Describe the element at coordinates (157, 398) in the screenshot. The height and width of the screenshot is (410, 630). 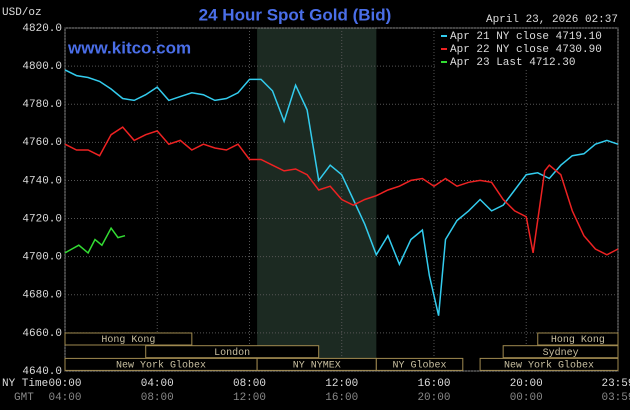
I see `x2-tick-label: 08:00` at that location.